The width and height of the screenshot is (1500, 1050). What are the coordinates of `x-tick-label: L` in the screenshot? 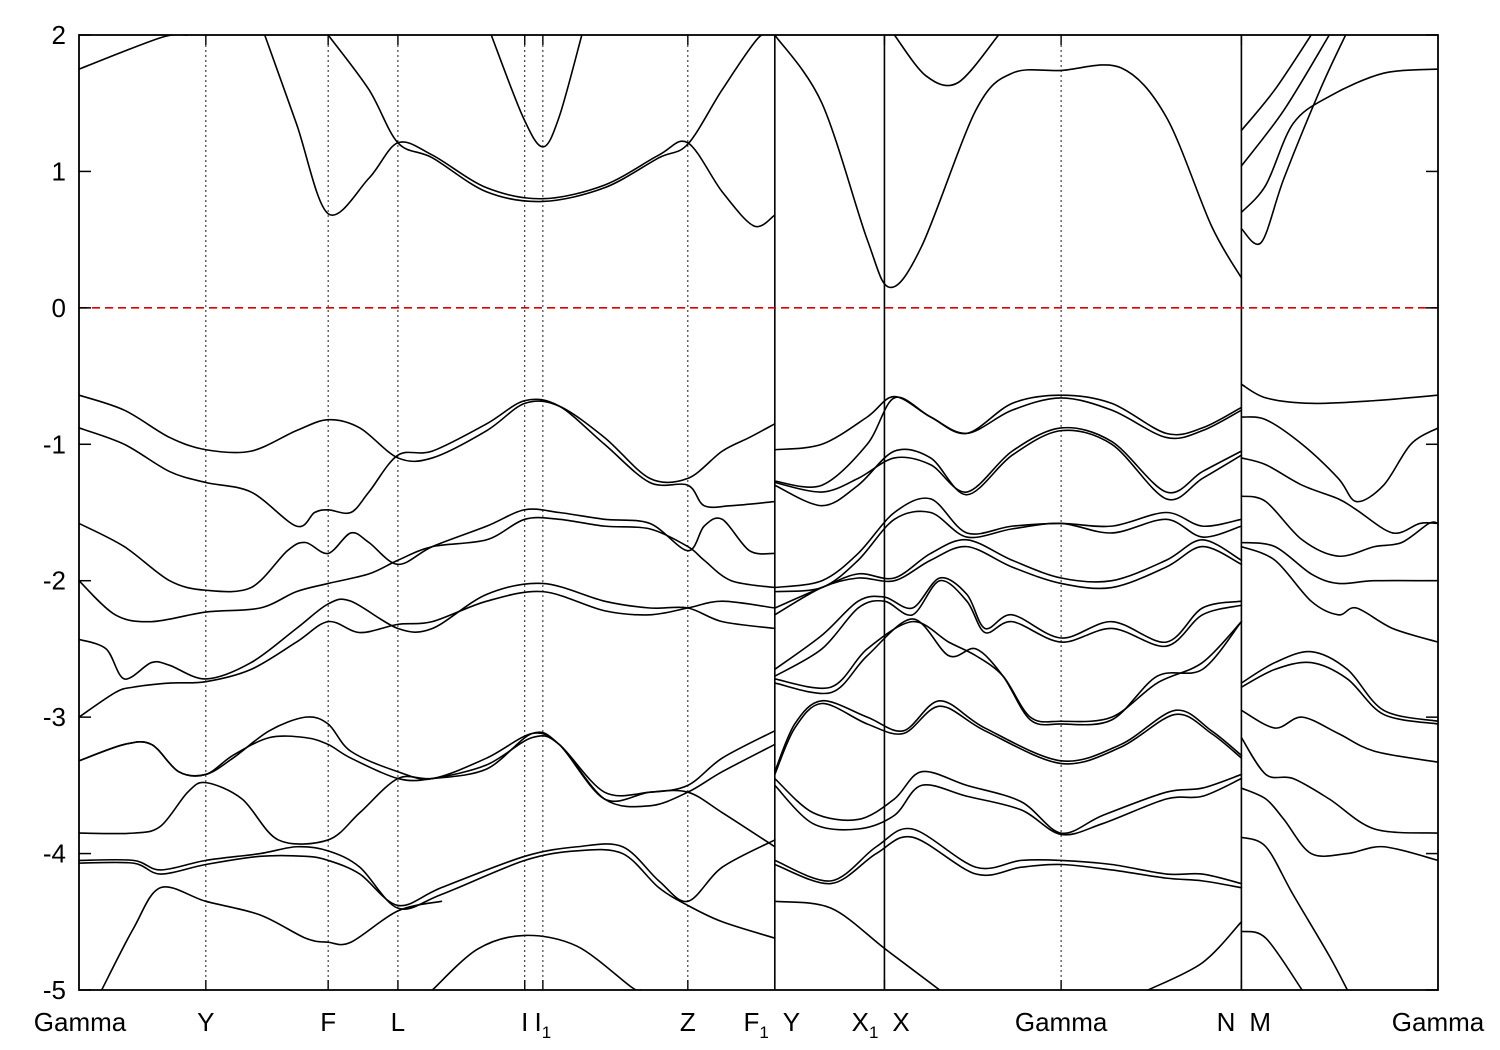 It's located at (398, 1022).